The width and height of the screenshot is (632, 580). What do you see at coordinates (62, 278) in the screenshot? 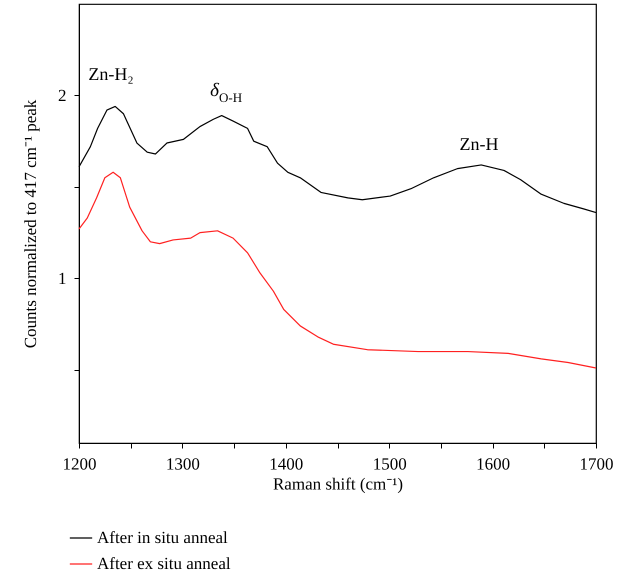
I see `y-tick-label: 1` at bounding box center [62, 278].